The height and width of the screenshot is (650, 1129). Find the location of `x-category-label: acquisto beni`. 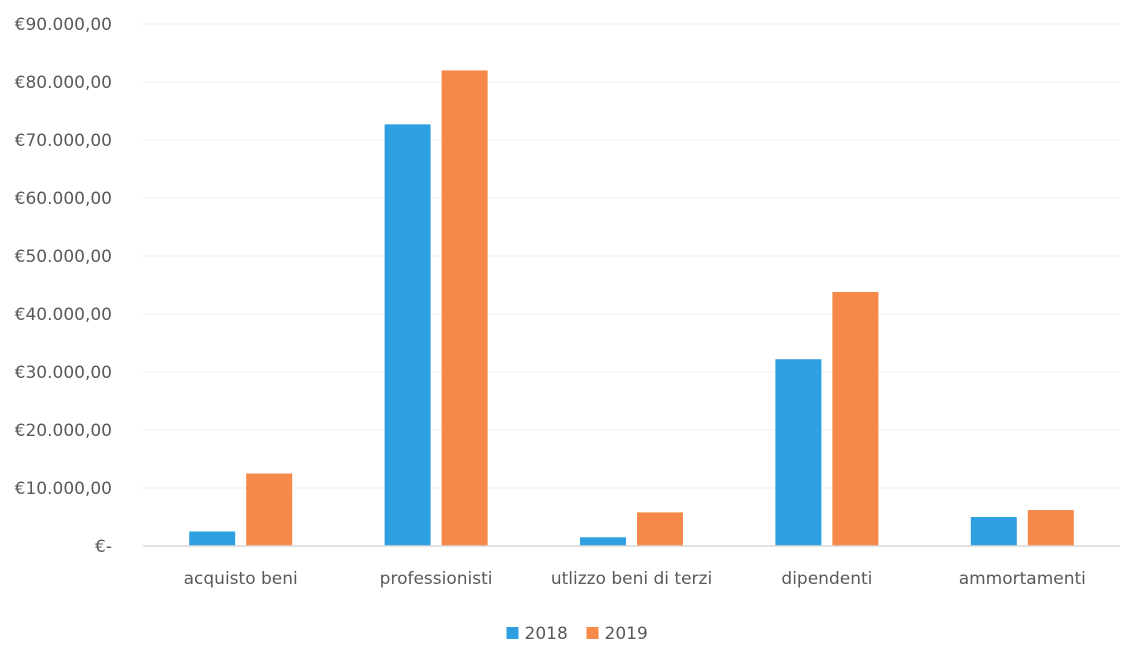

x-category-label: acquisto beni is located at coordinates (241, 579).